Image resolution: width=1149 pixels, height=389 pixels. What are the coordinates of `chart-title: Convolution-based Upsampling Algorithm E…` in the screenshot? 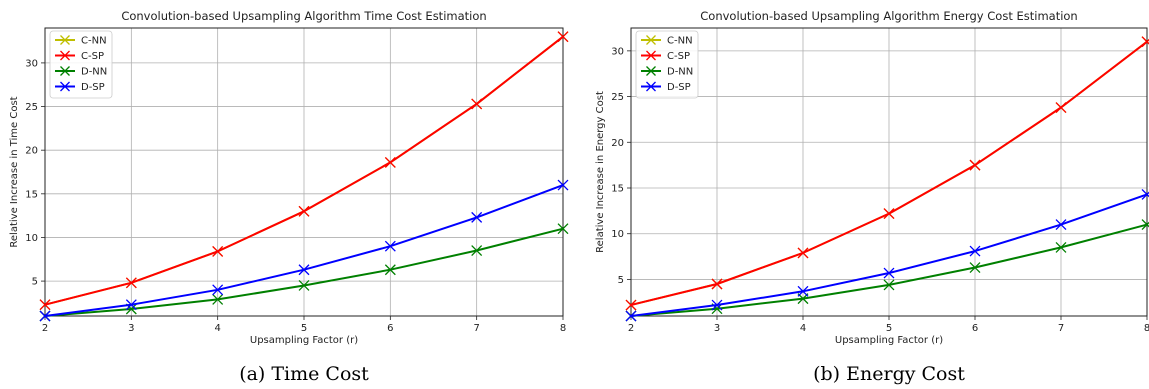 It's located at (888, 16).